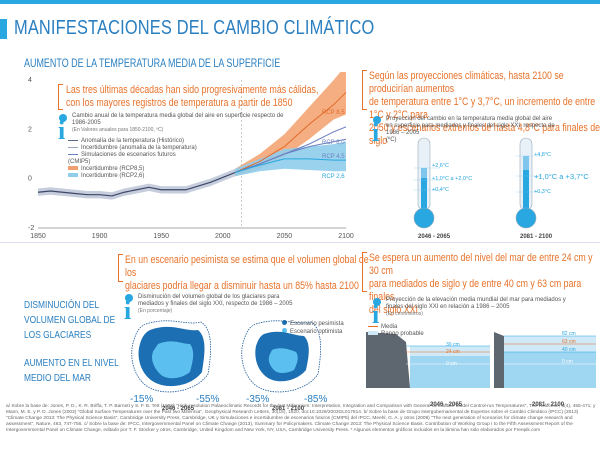  I want to click on legend-label: Incertidumbre (RCP2,6), so click(113, 176).